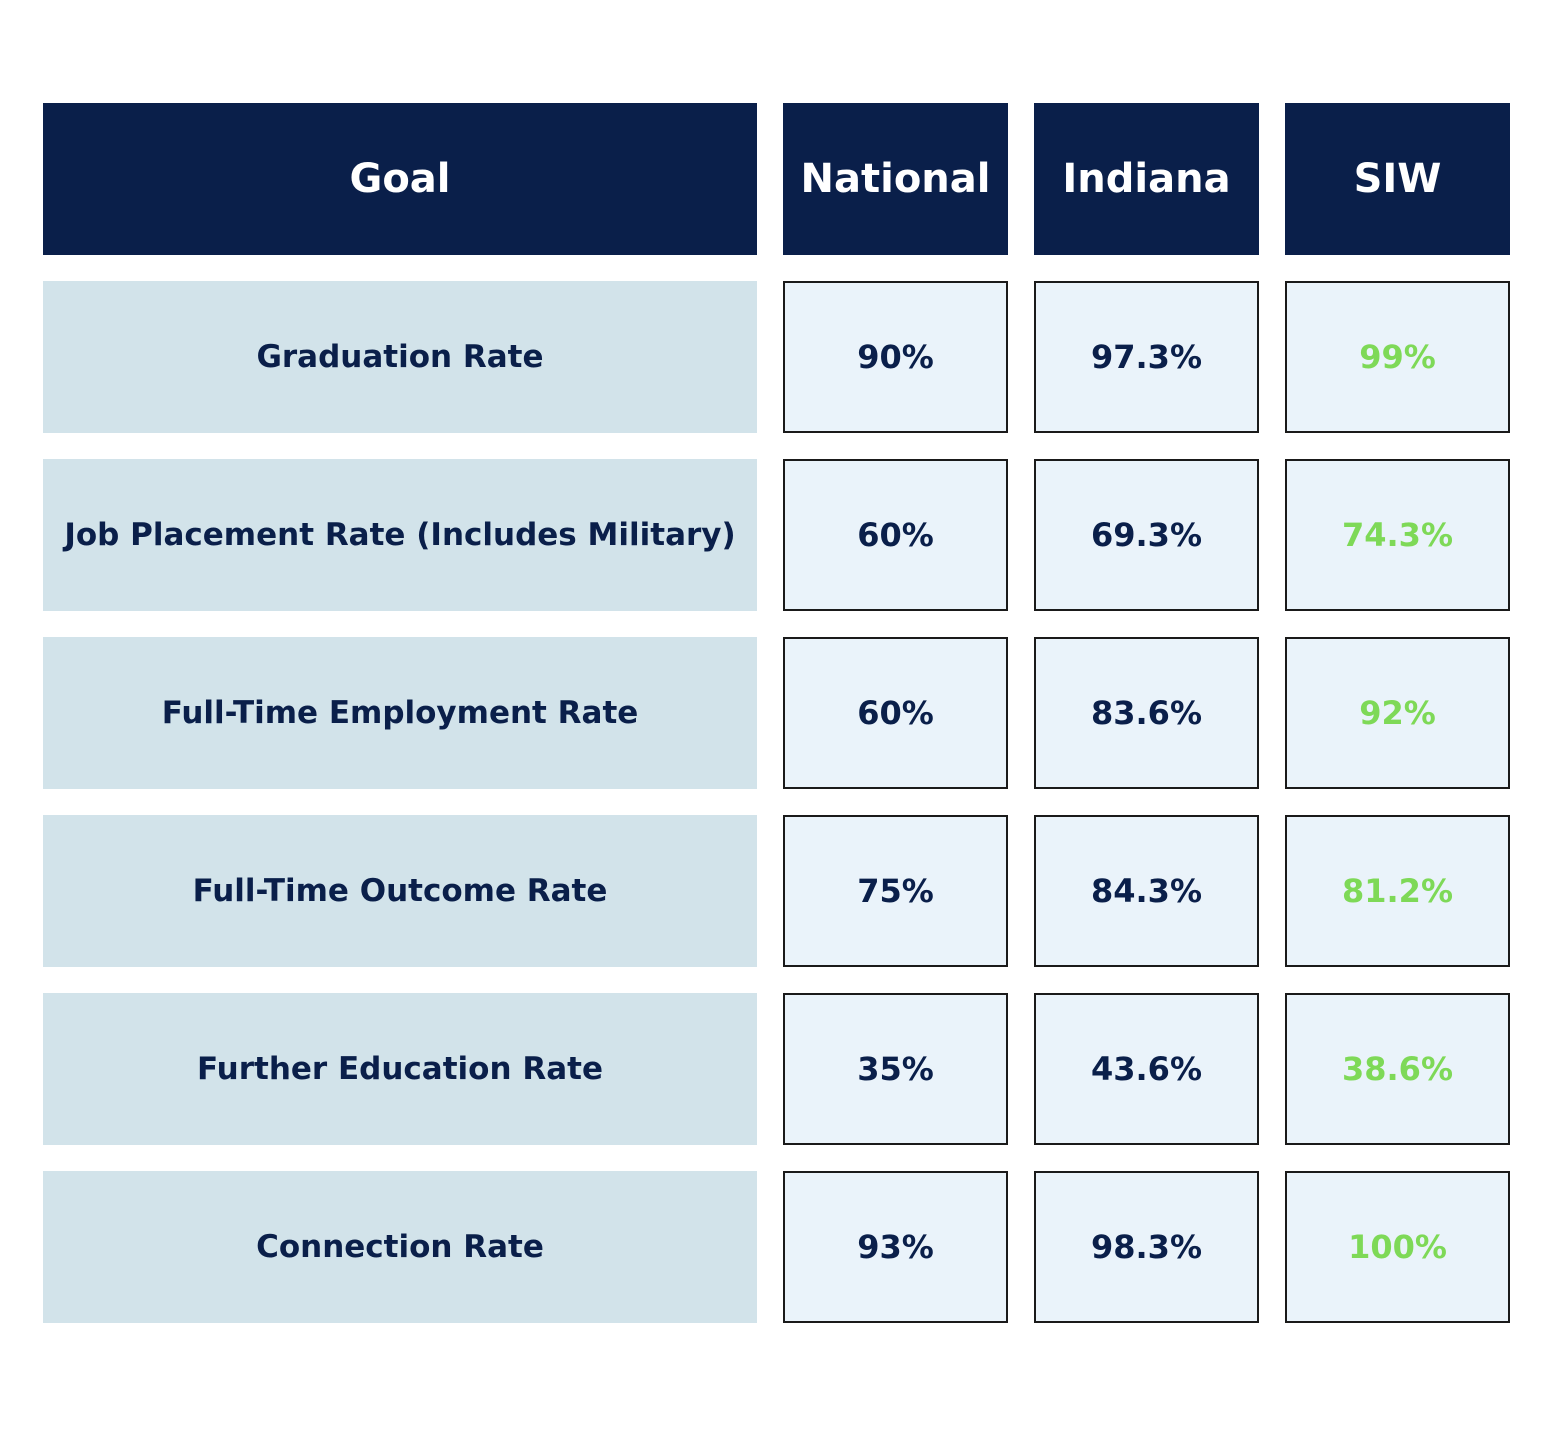 The image size is (1545, 1442). Describe the element at coordinates (1146, 179) in the screenshot. I see `header-indiana: Indiana` at that location.